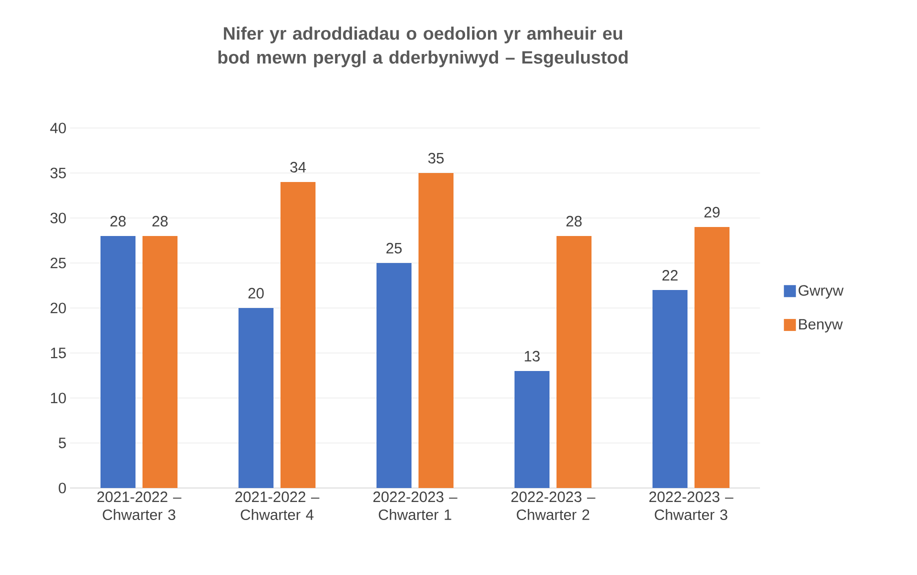  I want to click on y-tick-label: 15, so click(58, 353).